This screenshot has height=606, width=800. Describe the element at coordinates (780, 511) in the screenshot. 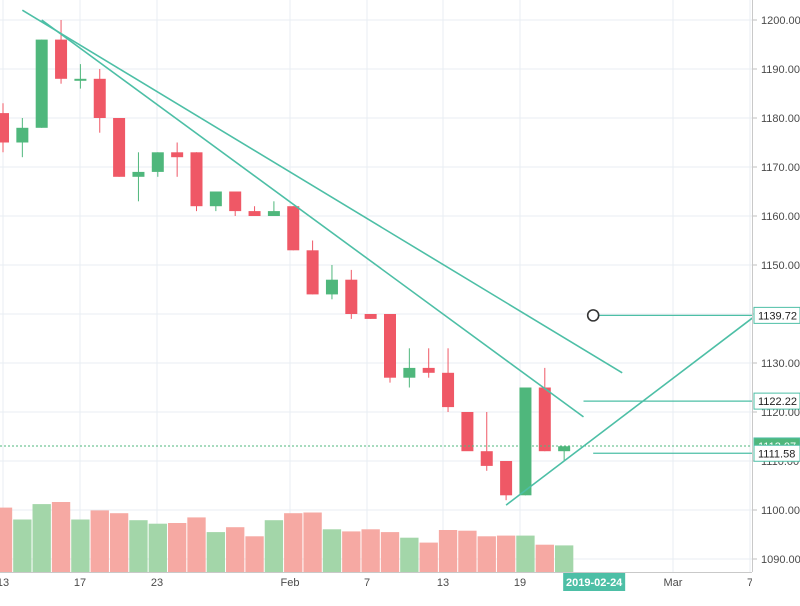

I see `price-tick-label: 1100.00` at that location.